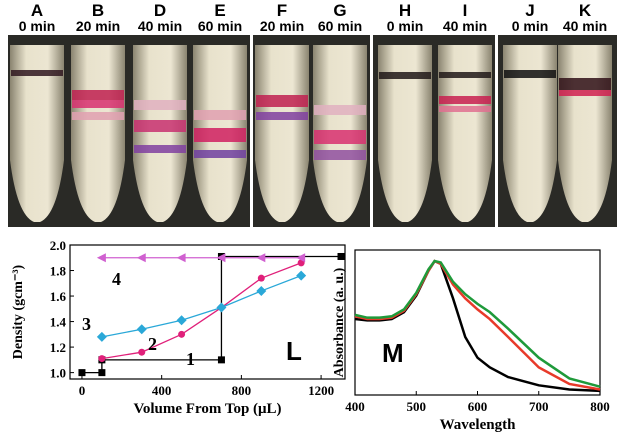 The image size is (623, 441). Describe the element at coordinates (539, 406) in the screenshot. I see `x-tick-label: 700` at that location.